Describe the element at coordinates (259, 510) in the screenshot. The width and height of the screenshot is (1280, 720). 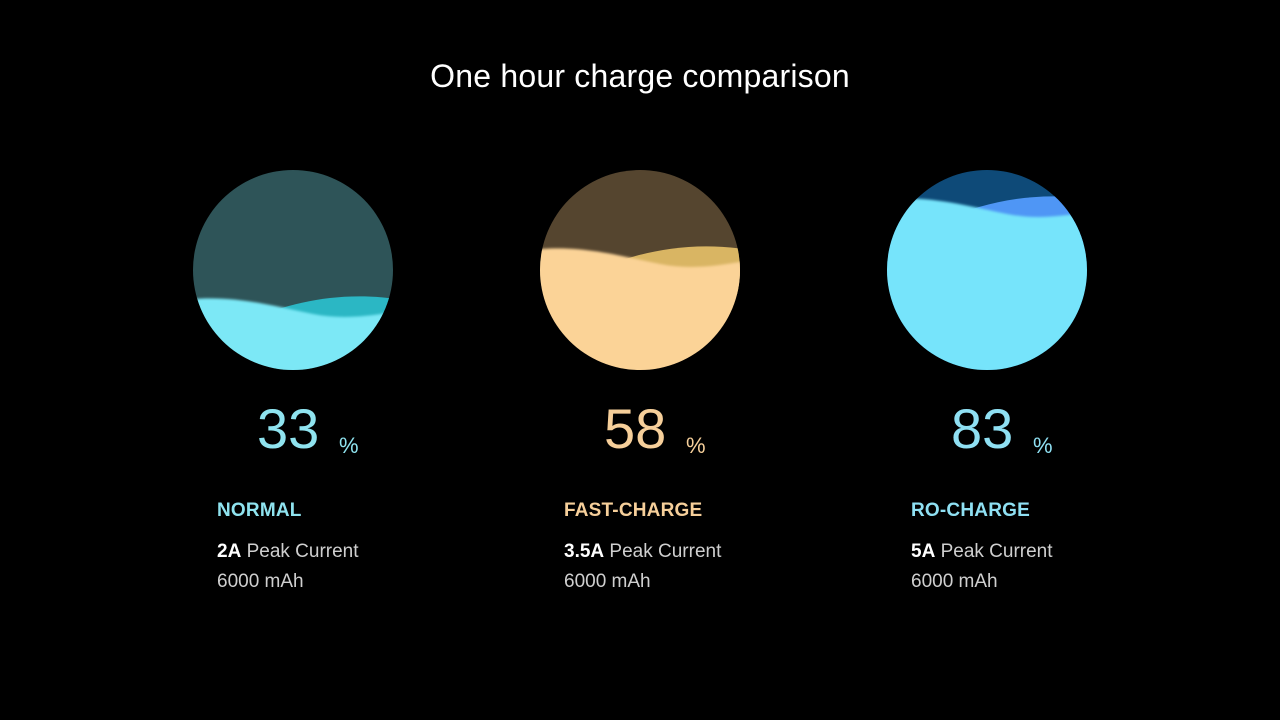
I see `mode-name: NORMAL` at that location.